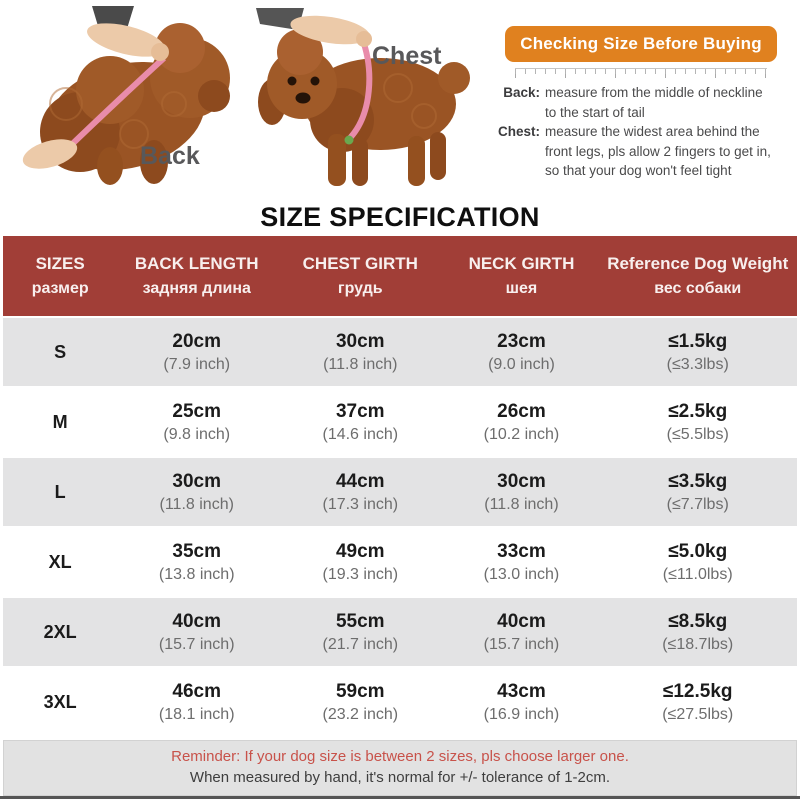 This screenshot has height=800, width=800. Describe the element at coordinates (360, 421) in the screenshot. I see `chest-girth-cell: 37cm (14.6 inch)` at that location.